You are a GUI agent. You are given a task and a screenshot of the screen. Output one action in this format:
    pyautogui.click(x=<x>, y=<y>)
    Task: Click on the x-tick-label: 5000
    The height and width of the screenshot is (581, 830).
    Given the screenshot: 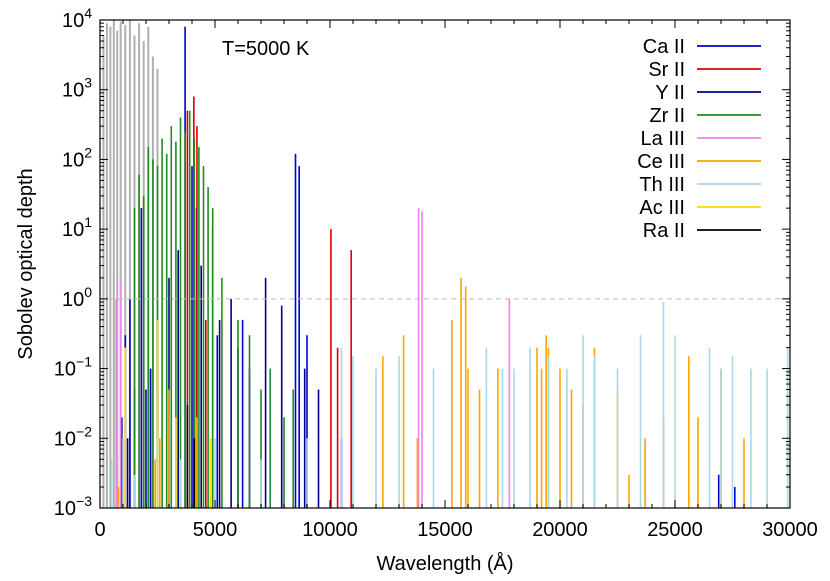 What is the action you would take?
    pyautogui.click(x=215, y=530)
    